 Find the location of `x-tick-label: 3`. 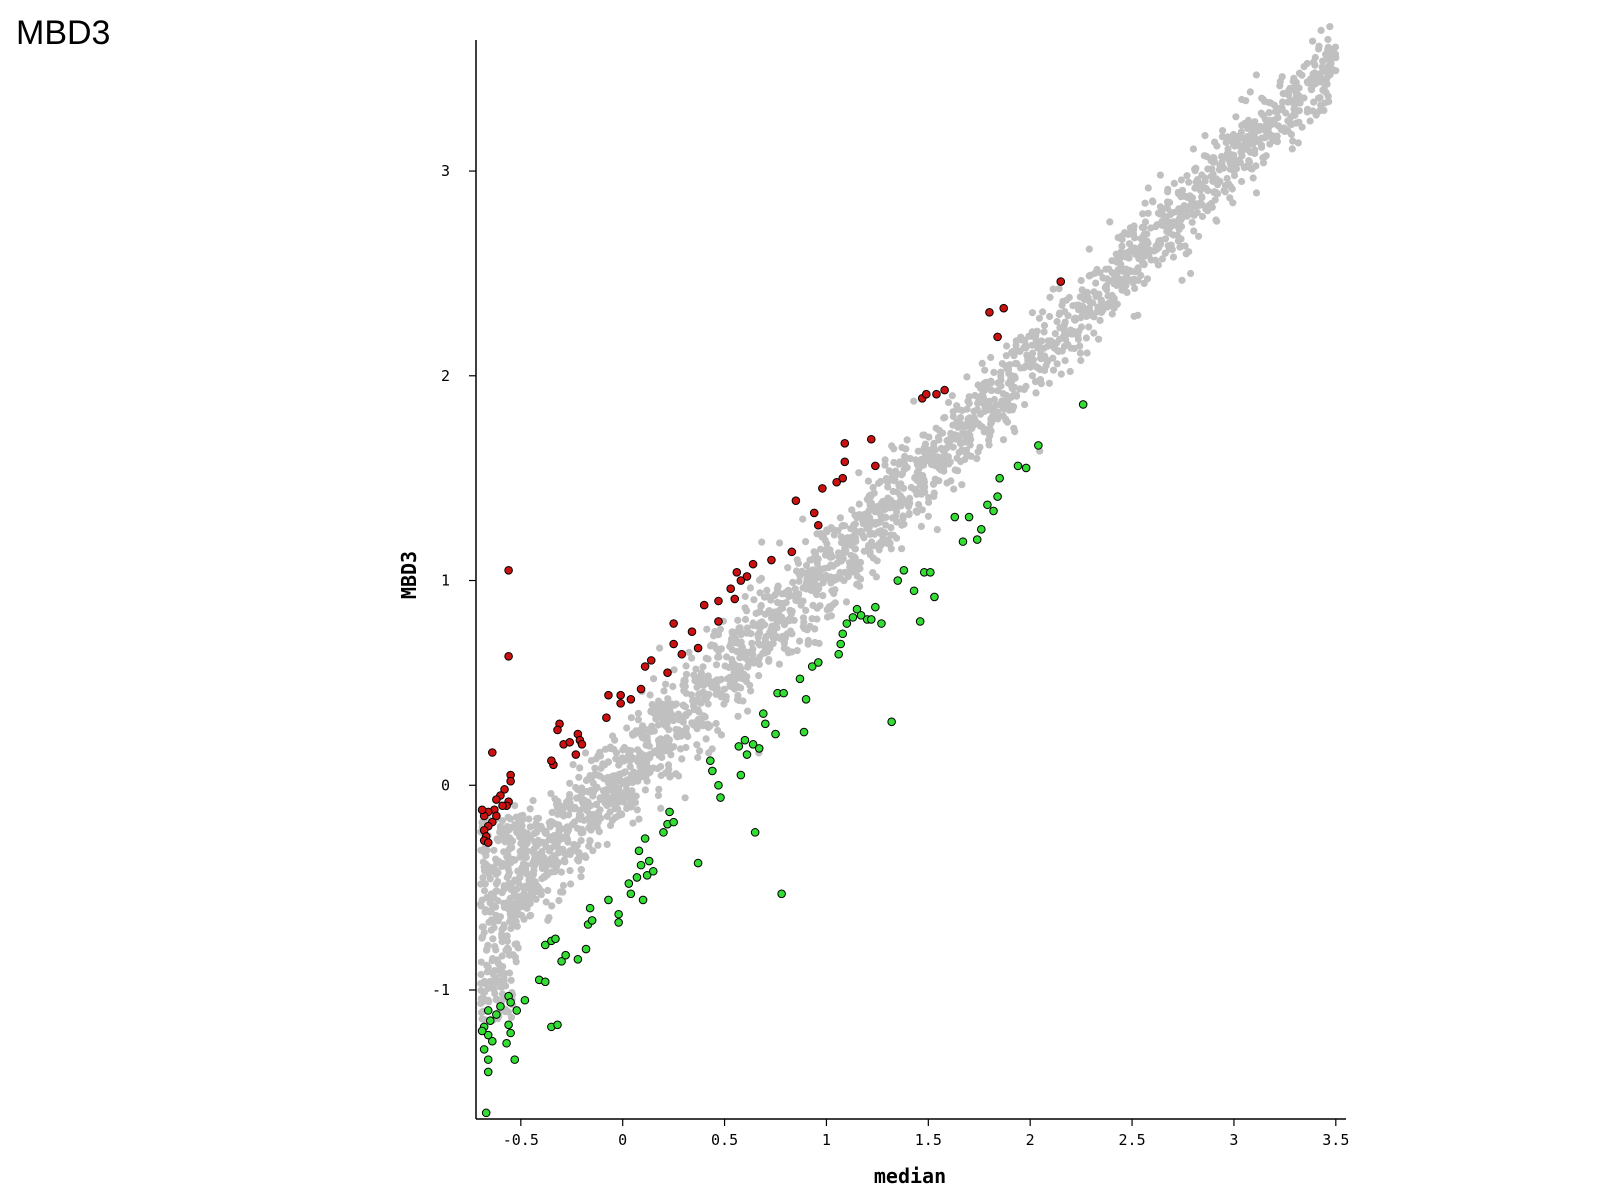

x-tick-label: 3 is located at coordinates (1233, 1140).